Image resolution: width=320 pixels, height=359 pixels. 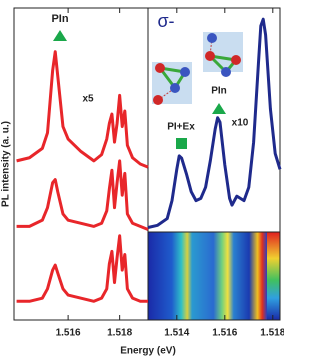 I want to click on x-axis-label: Energy (eV), so click(x=148, y=351).